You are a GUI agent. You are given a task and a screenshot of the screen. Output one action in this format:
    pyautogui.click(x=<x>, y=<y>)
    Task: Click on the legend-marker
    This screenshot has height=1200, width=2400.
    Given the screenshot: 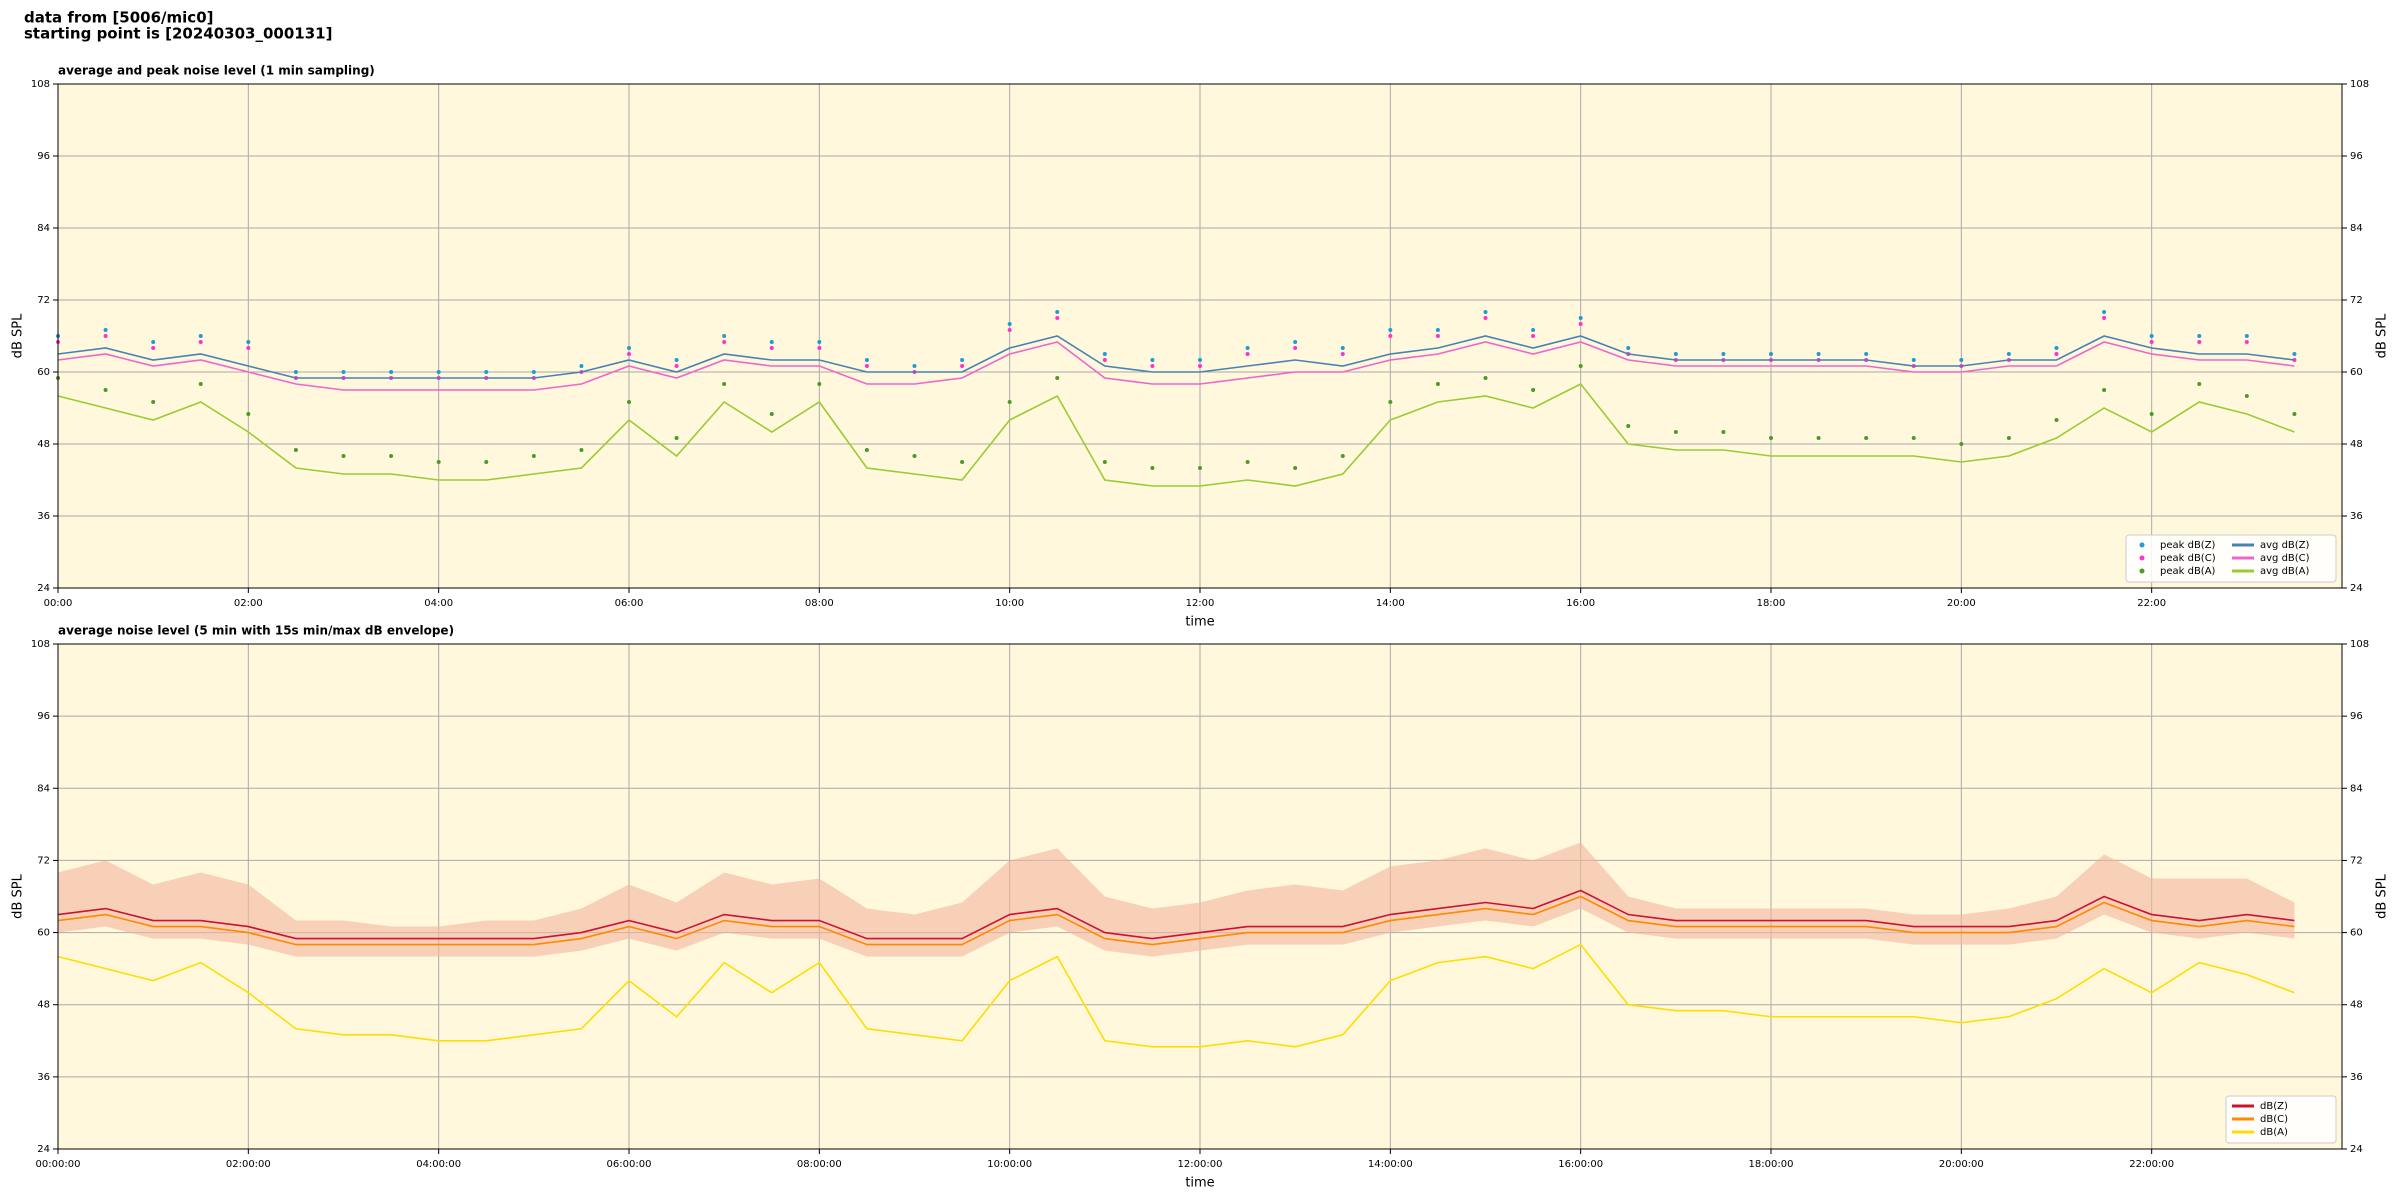 What is the action you would take?
    pyautogui.click(x=2142, y=545)
    